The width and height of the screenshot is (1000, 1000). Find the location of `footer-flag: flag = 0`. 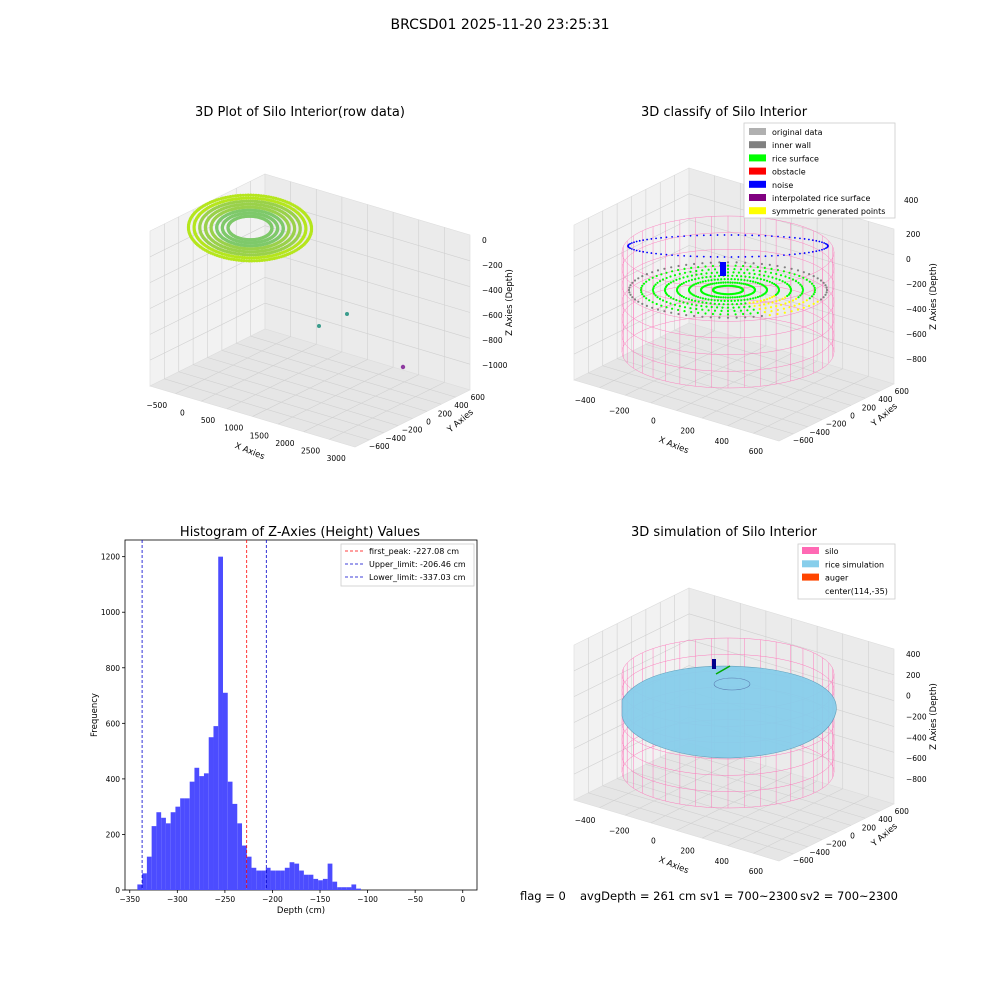

footer-flag: flag = 0 is located at coordinates (543, 896).